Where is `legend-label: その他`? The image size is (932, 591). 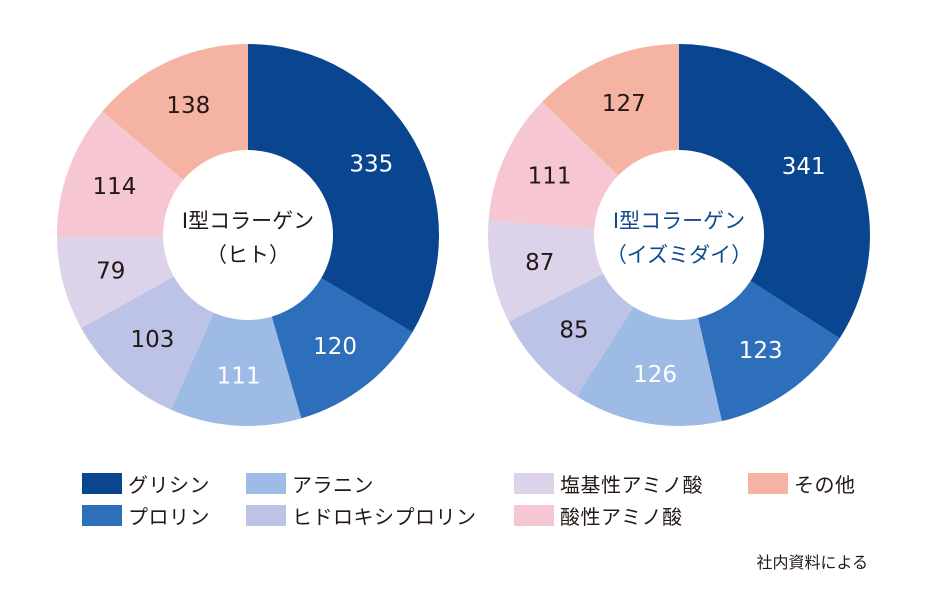
legend-label: その他 is located at coordinates (825, 484).